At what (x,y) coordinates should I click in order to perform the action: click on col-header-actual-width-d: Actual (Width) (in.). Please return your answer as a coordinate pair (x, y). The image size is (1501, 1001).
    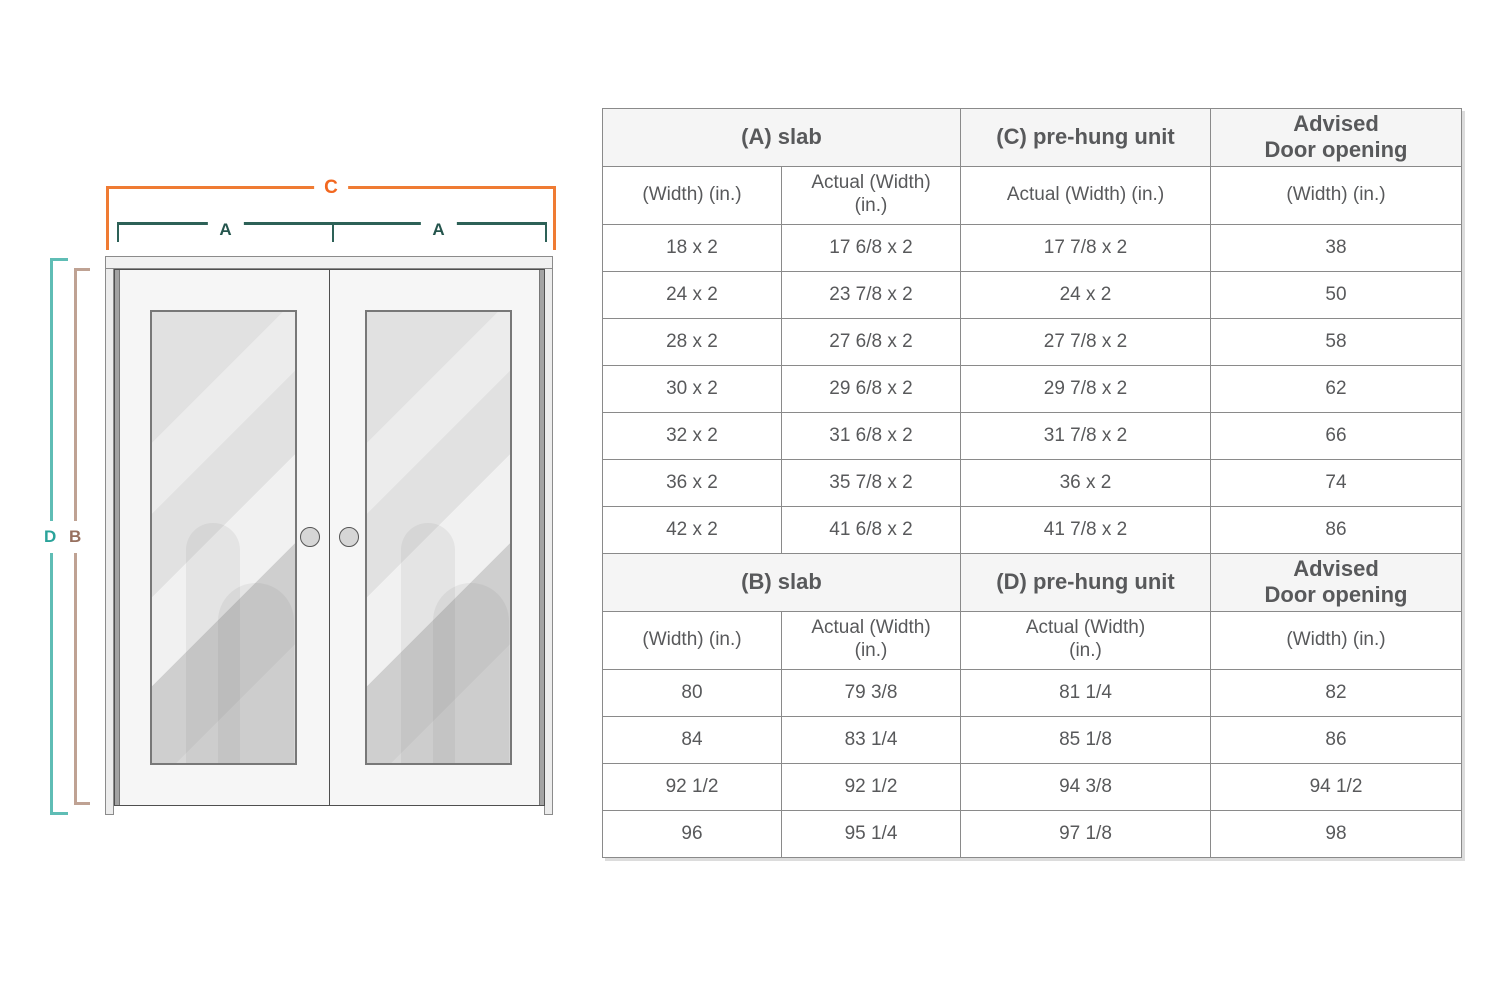
    Looking at the image, I should click on (1085, 640).